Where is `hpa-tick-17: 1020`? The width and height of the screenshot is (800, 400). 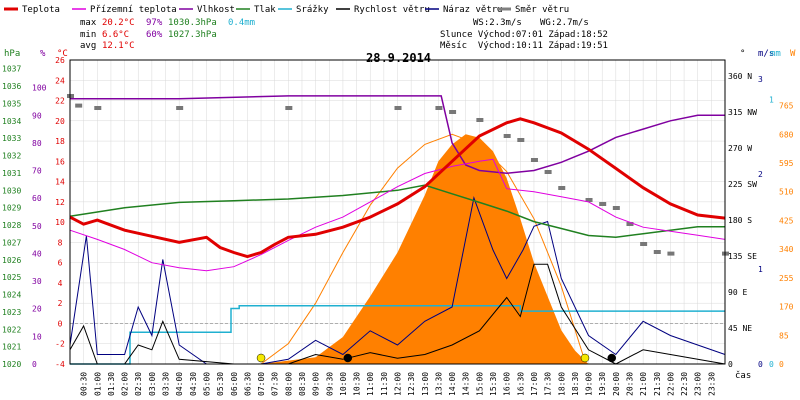
hpa-tick-17: 1020 is located at coordinates (11, 364).